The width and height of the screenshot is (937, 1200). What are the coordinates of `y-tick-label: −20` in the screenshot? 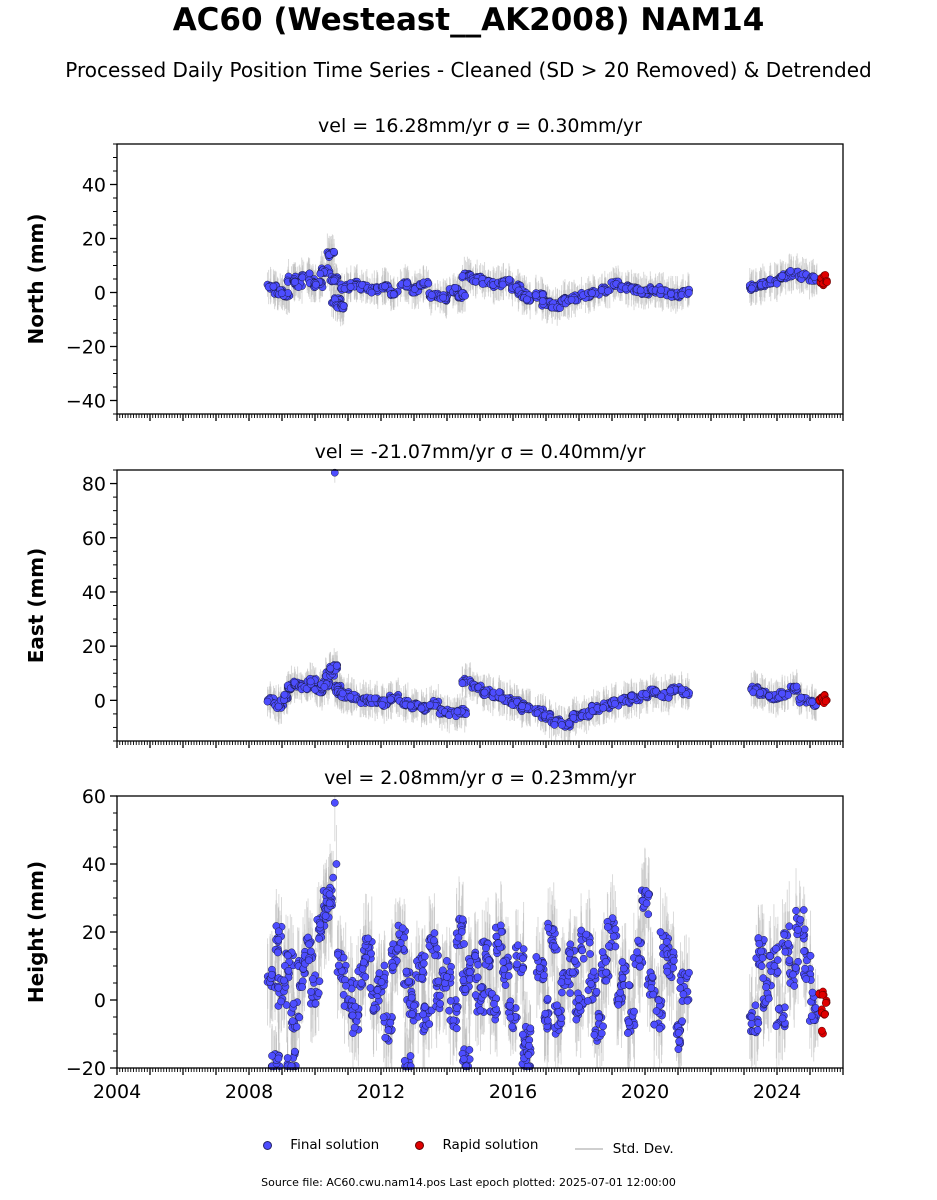 It's located at (86, 348).